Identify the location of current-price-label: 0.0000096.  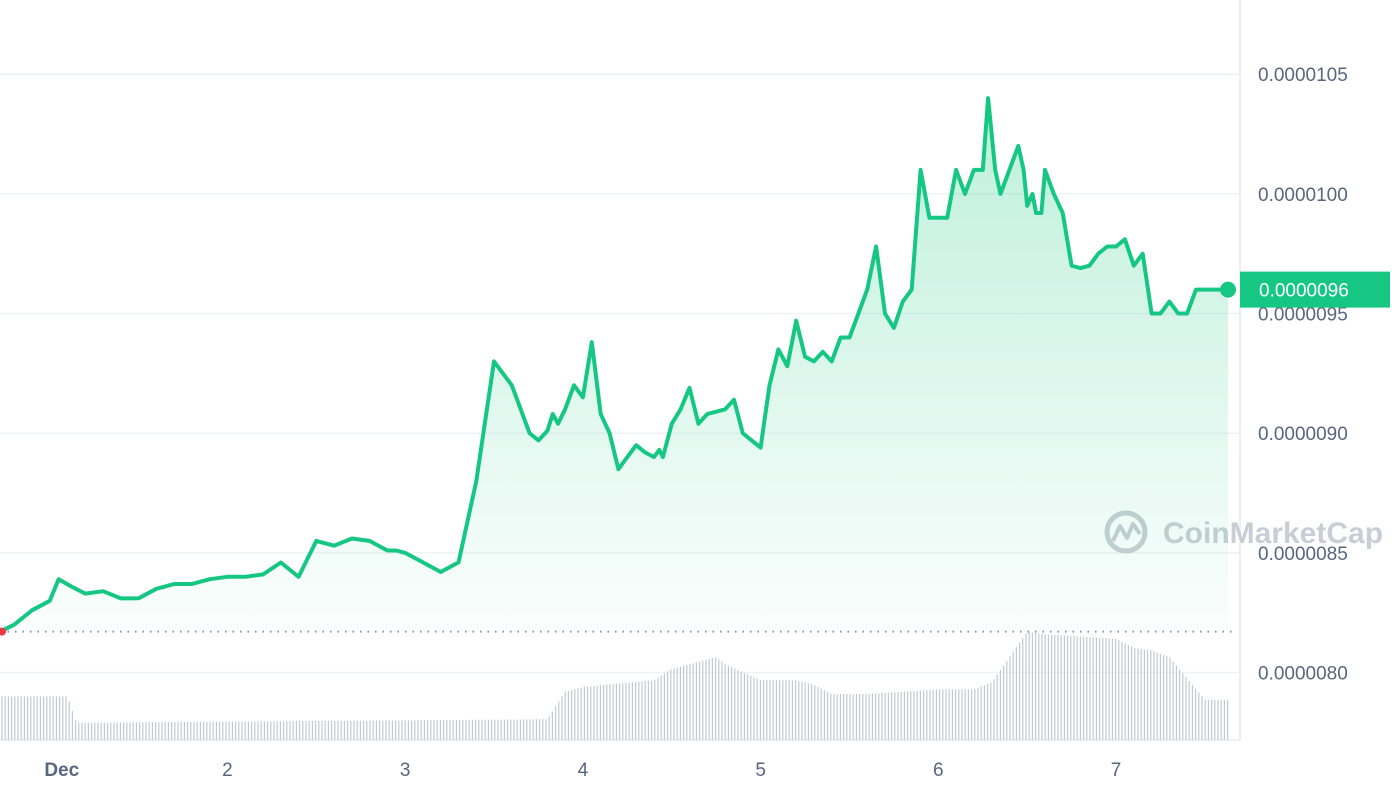
(1304, 291).